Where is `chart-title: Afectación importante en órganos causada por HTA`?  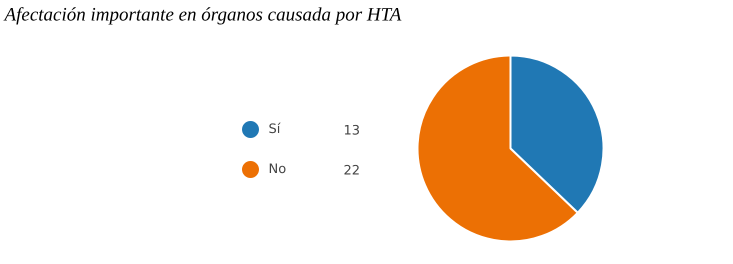
chart-title: Afectación importante en órganos causada por HTA is located at coordinates (202, 15).